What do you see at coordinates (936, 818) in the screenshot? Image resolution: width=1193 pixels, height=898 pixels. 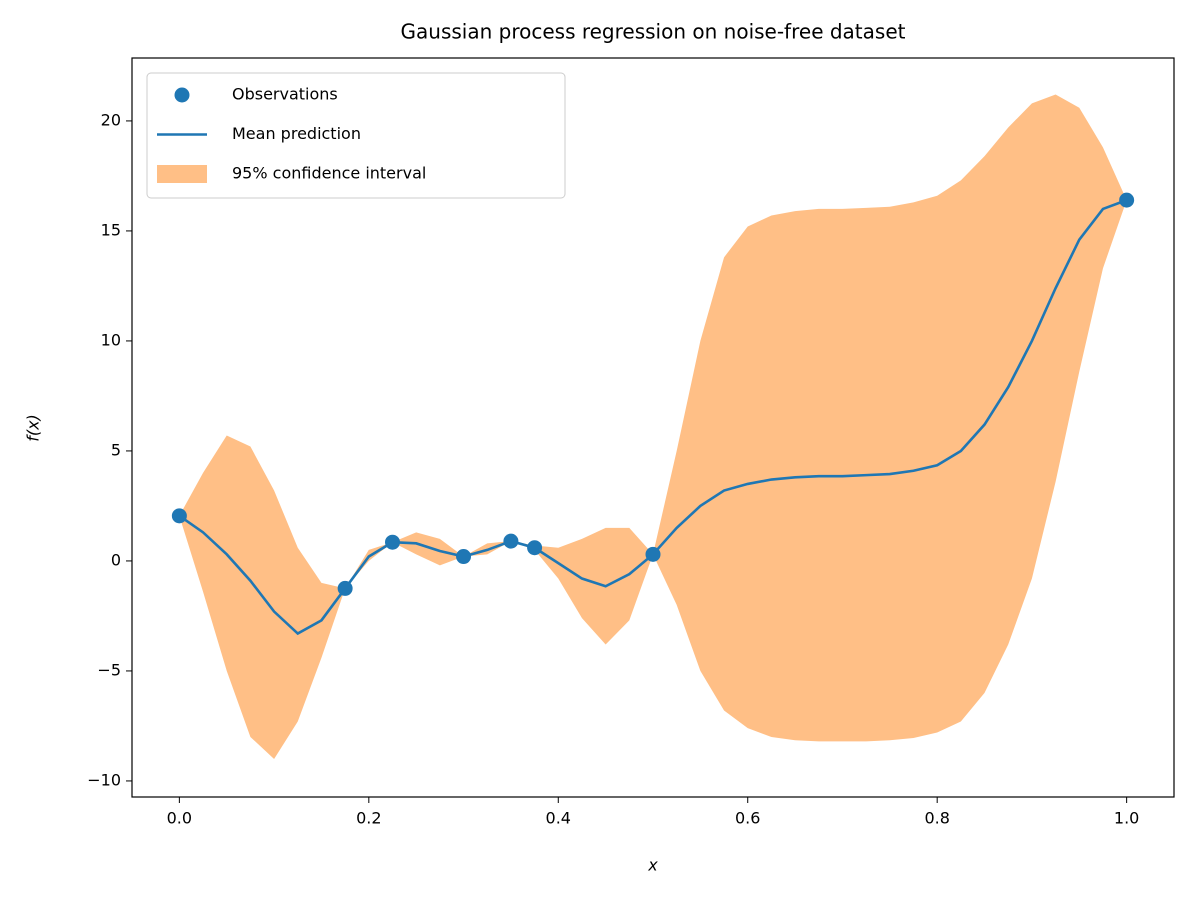 I see `x-tick-label: 0.8` at bounding box center [936, 818].